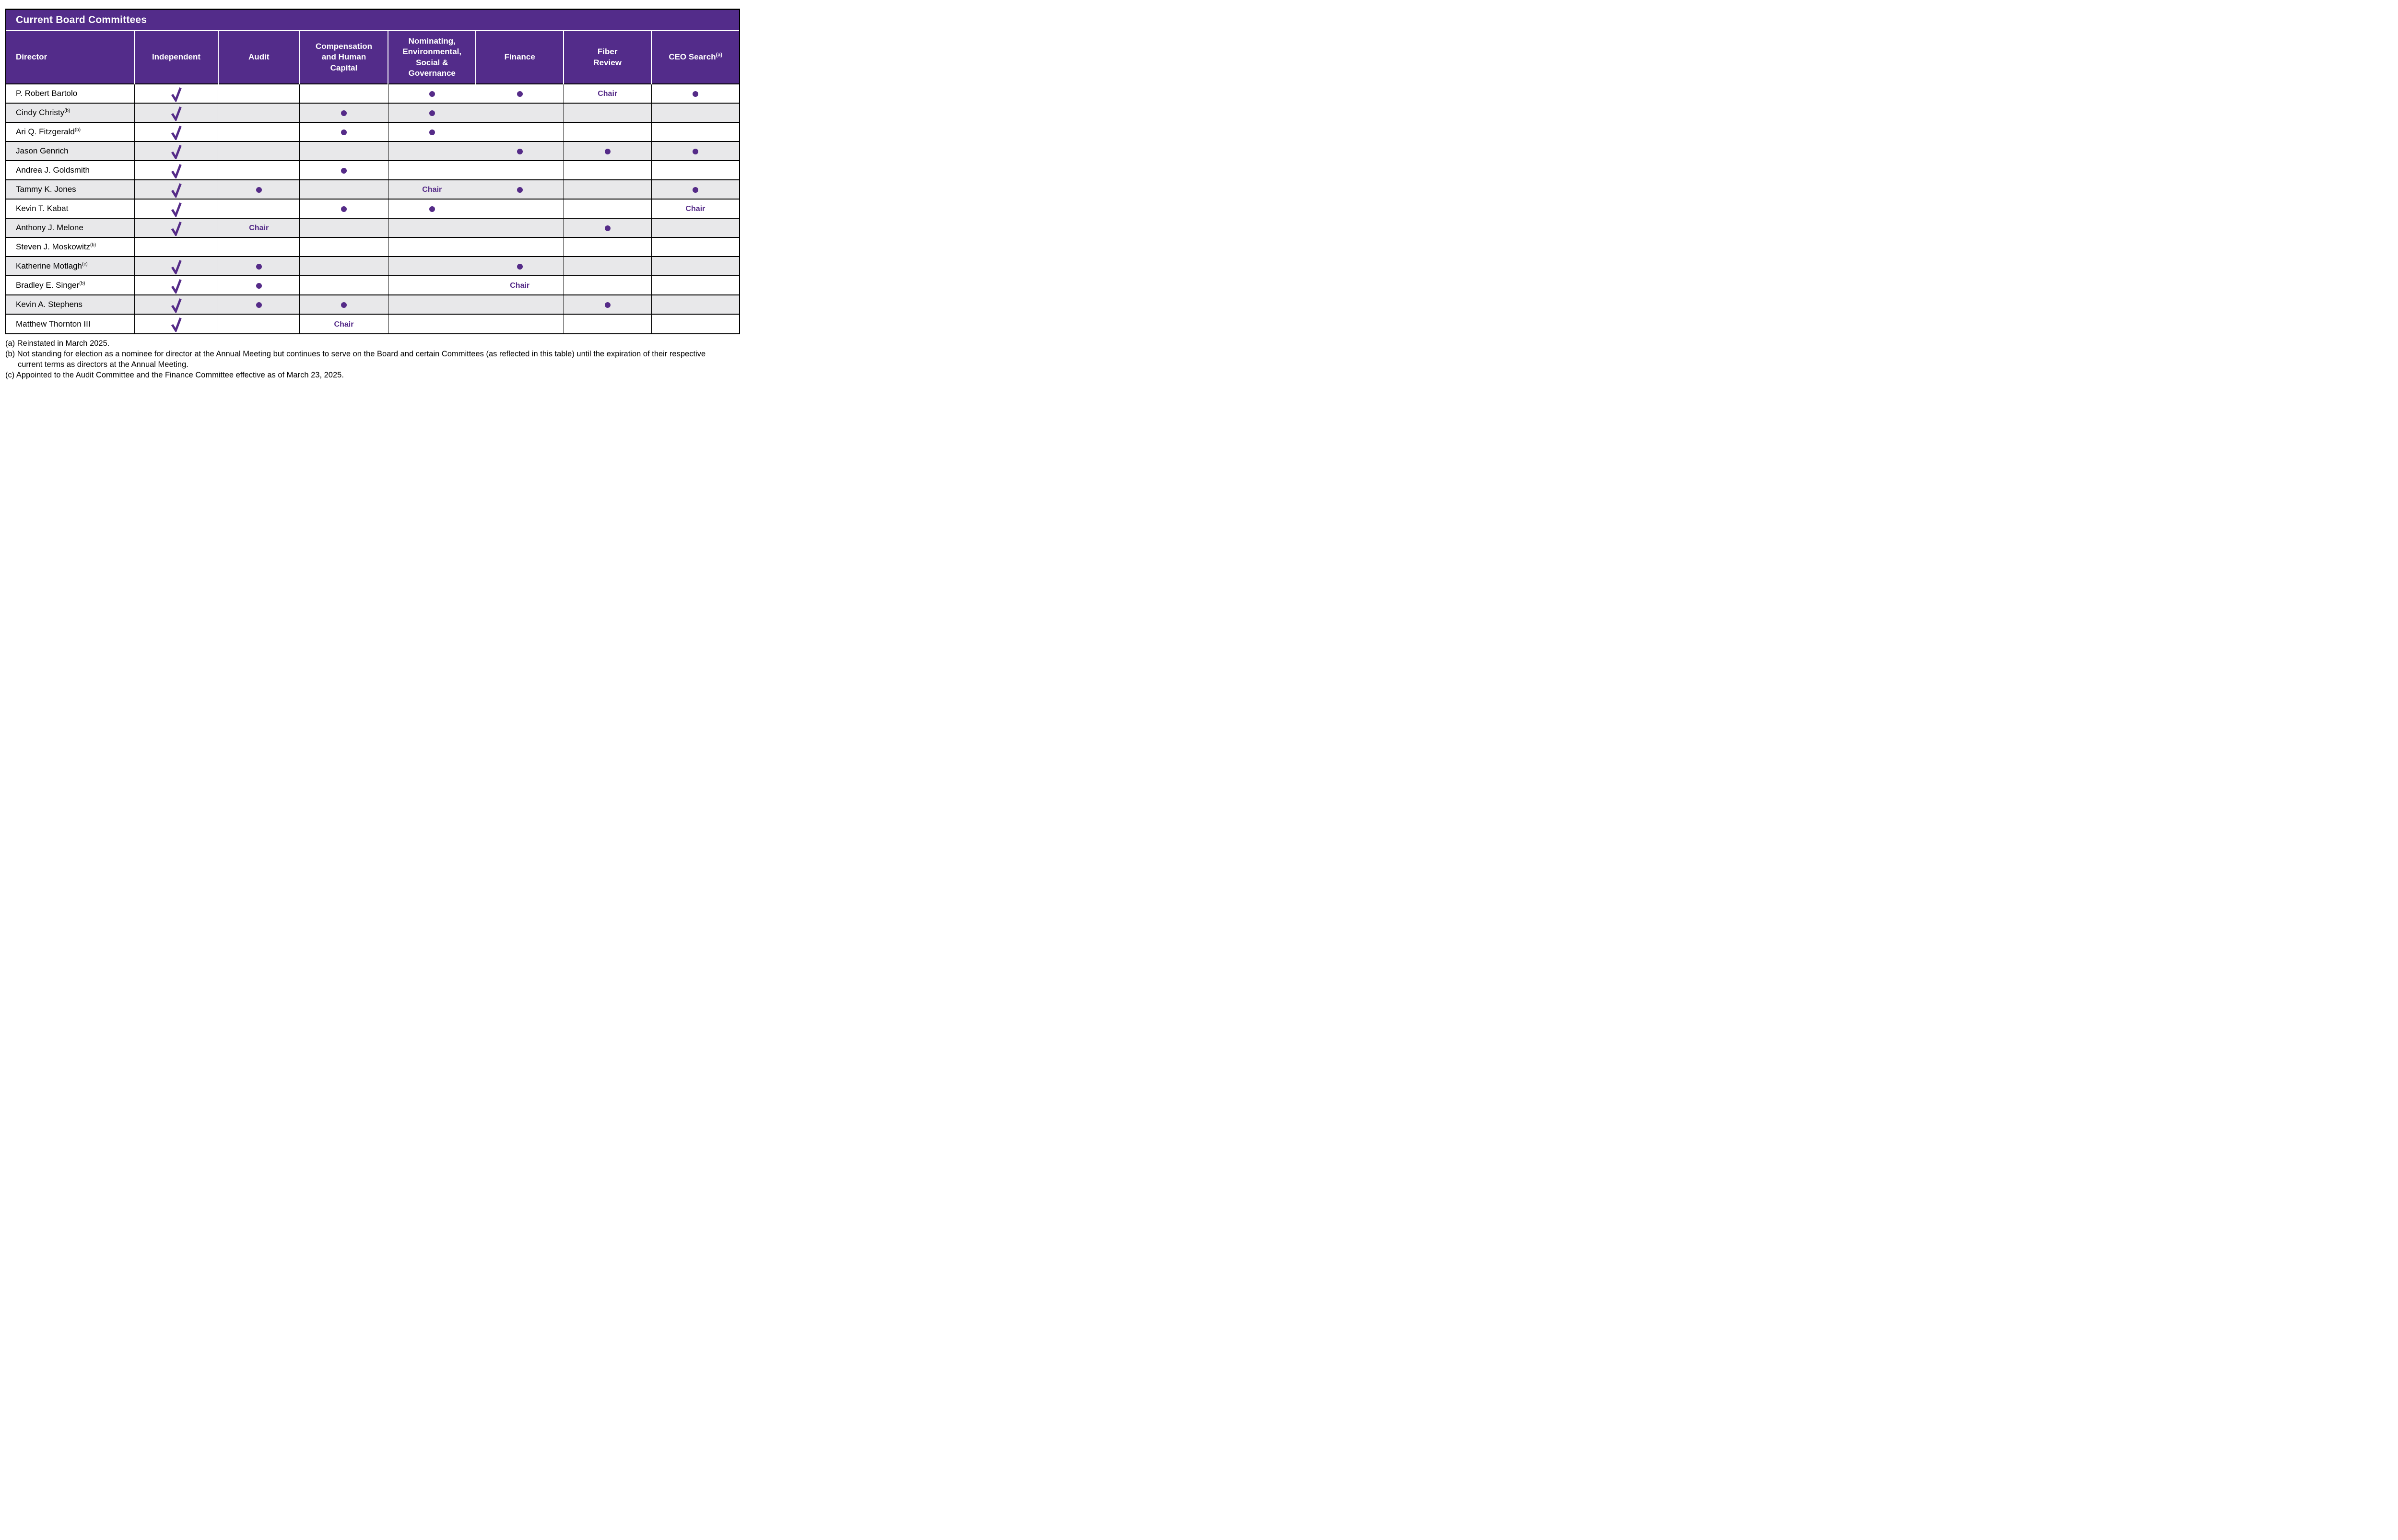 Image resolution: width=2398 pixels, height=1540 pixels. Describe the element at coordinates (70, 112) in the screenshot. I see `cell-director: Cindy Christy(b)` at that location.